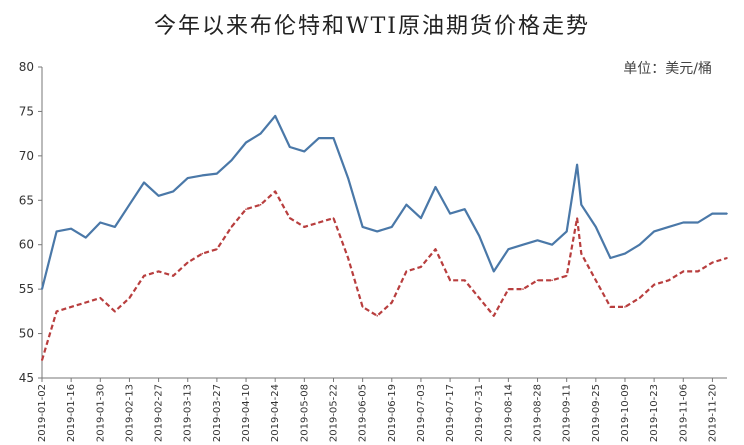 The width and height of the screenshot is (744, 445). Describe the element at coordinates (479, 413) in the screenshot. I see `x-tick-label: 2019-07-31` at that location.